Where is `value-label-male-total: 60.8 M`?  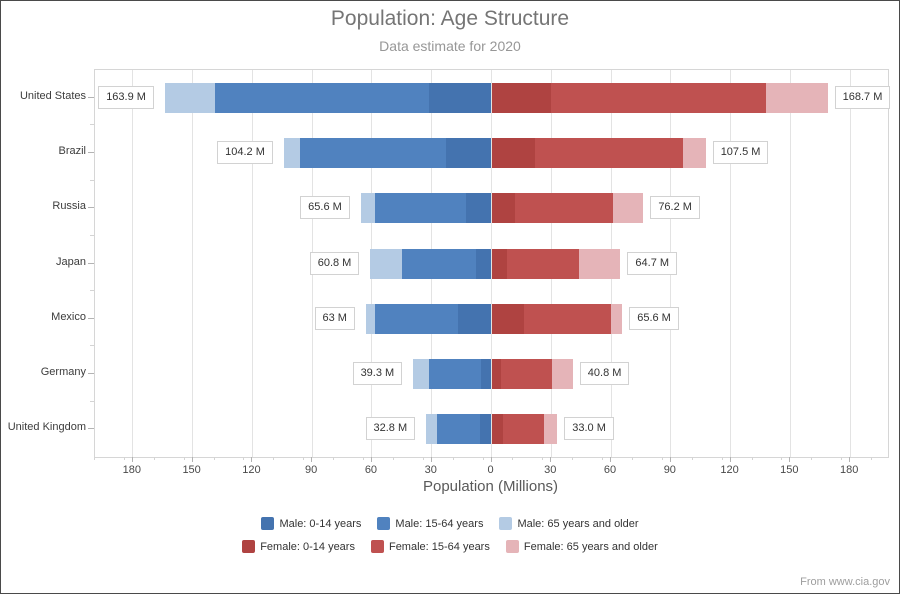 value-label-male-total: 60.8 M is located at coordinates (334, 263).